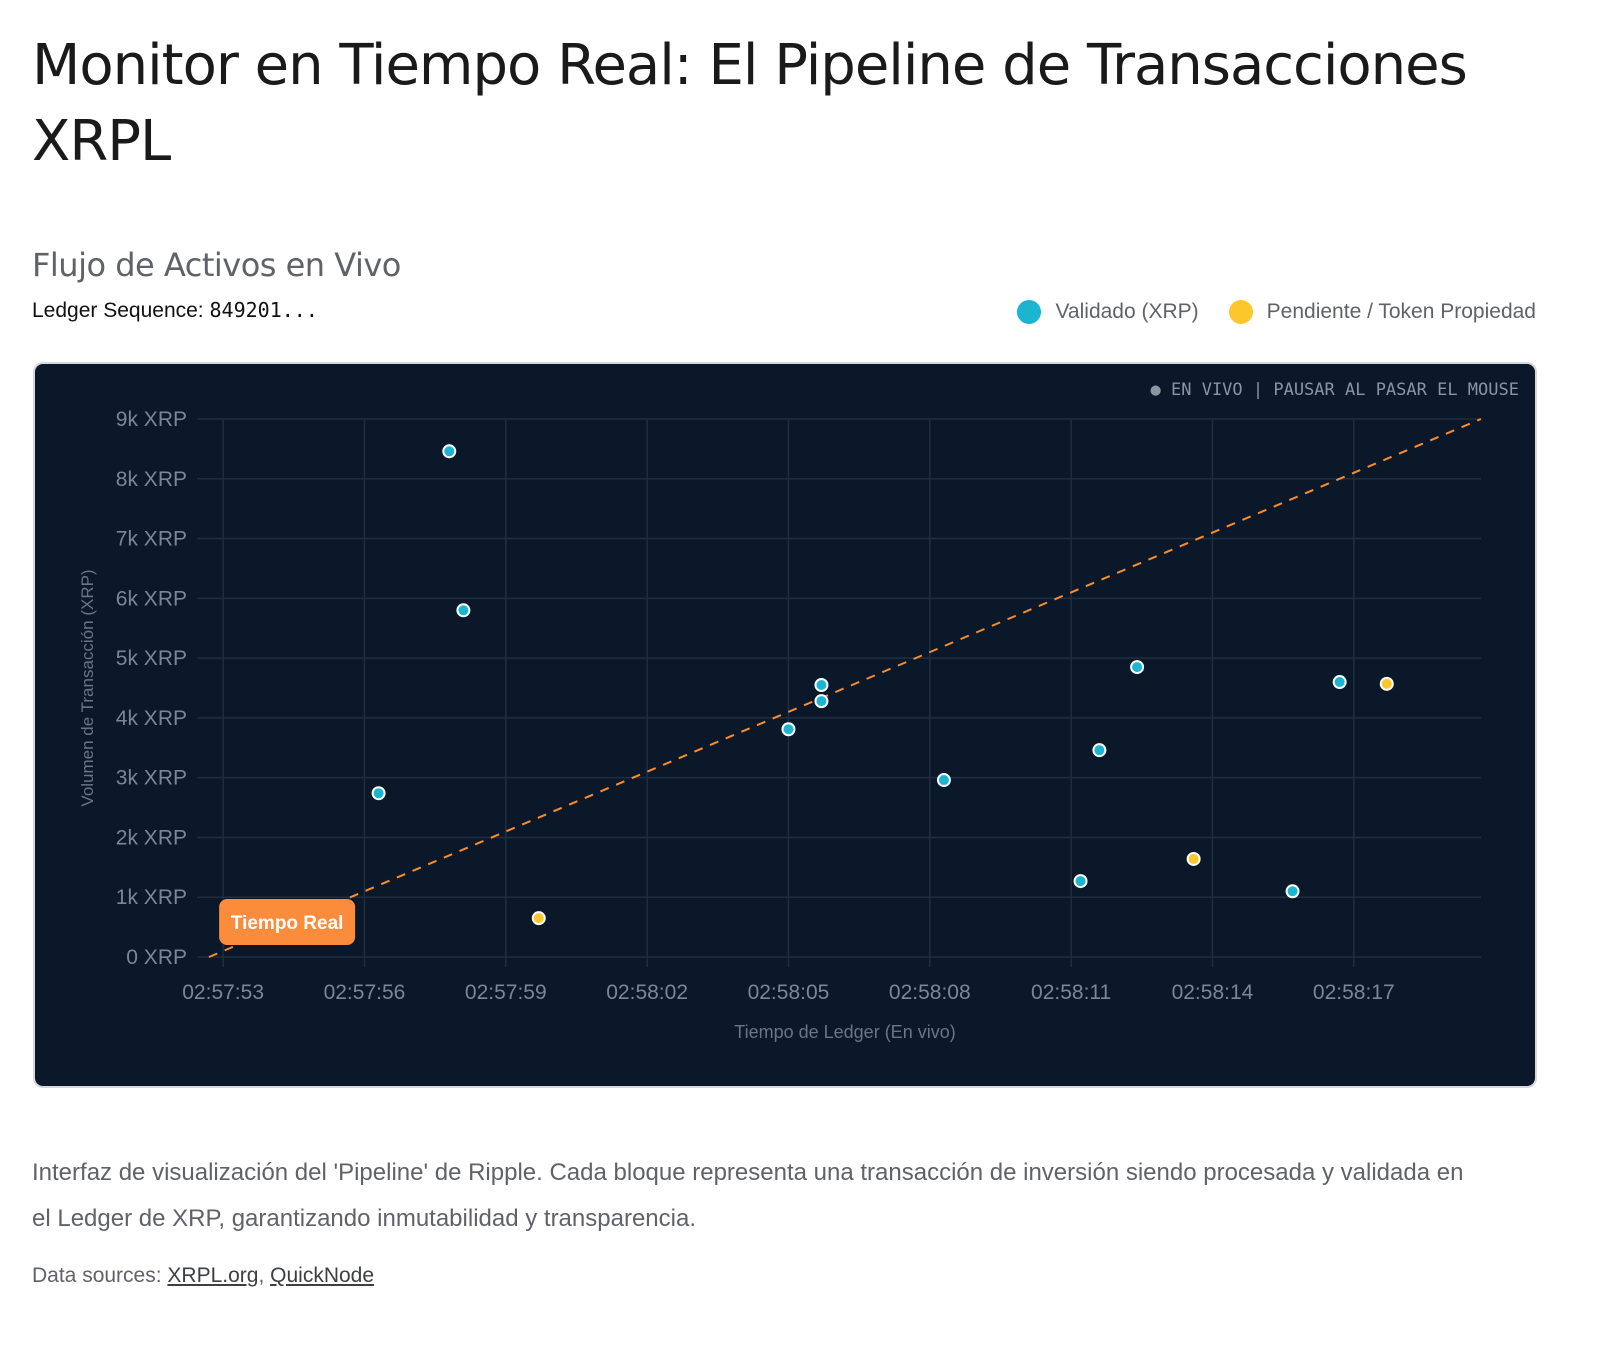 Image resolution: width=1600 pixels, height=1354 pixels. Describe the element at coordinates (118, 310) in the screenshot. I see `ledger-label: Ledger Sequence:` at that location.